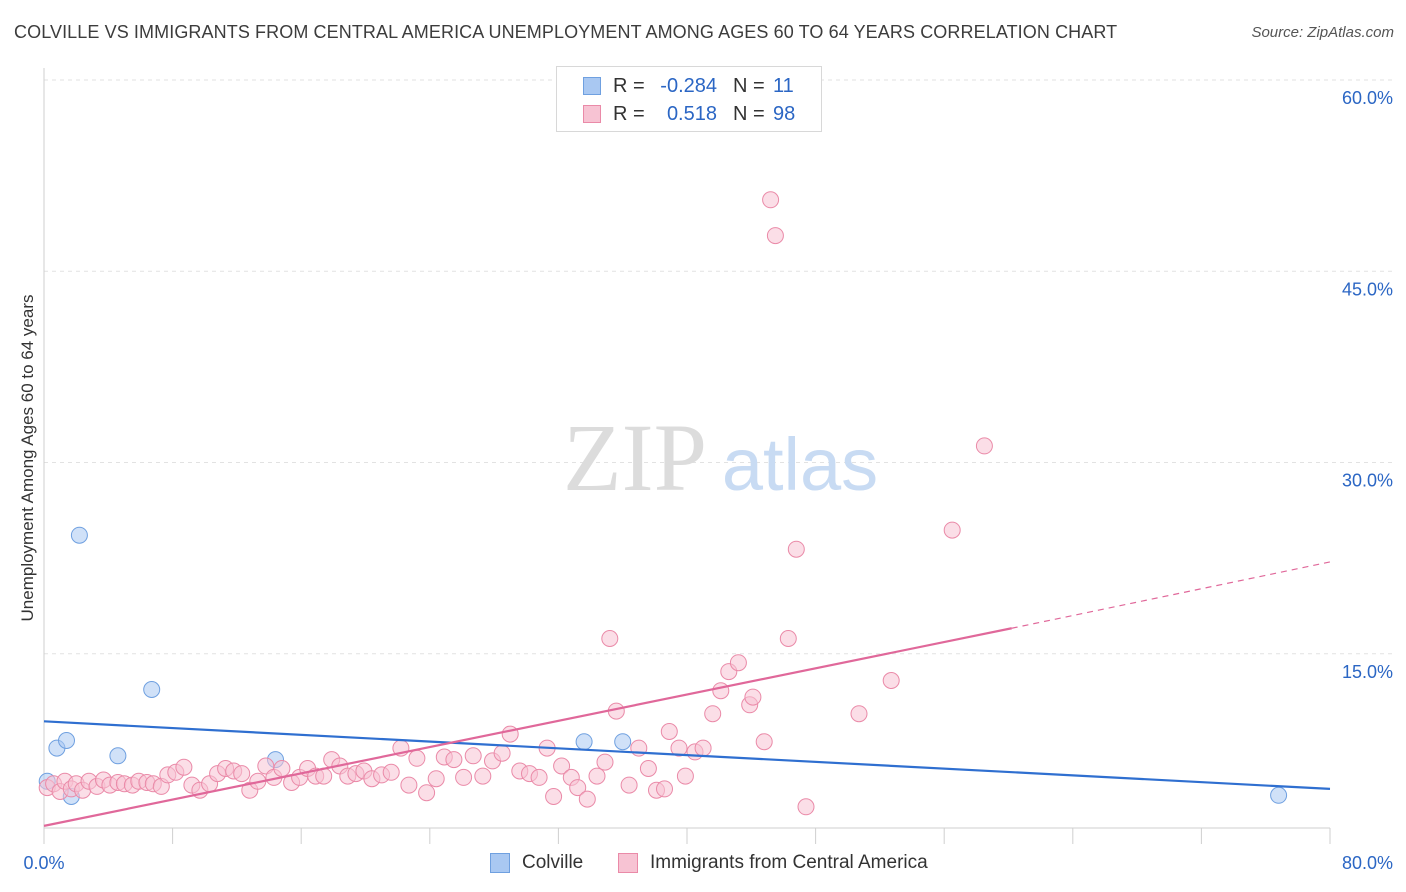  Describe the element at coordinates (1367, 98) in the screenshot. I see `y-tick-label: 60.0%` at that location.